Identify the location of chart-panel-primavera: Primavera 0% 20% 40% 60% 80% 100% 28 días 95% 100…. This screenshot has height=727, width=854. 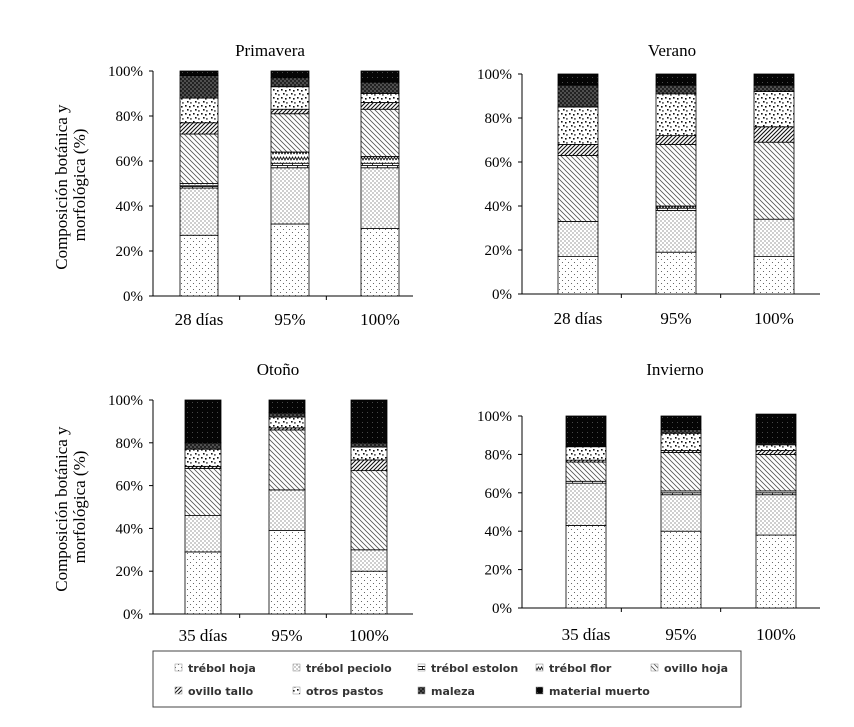
(260, 185).